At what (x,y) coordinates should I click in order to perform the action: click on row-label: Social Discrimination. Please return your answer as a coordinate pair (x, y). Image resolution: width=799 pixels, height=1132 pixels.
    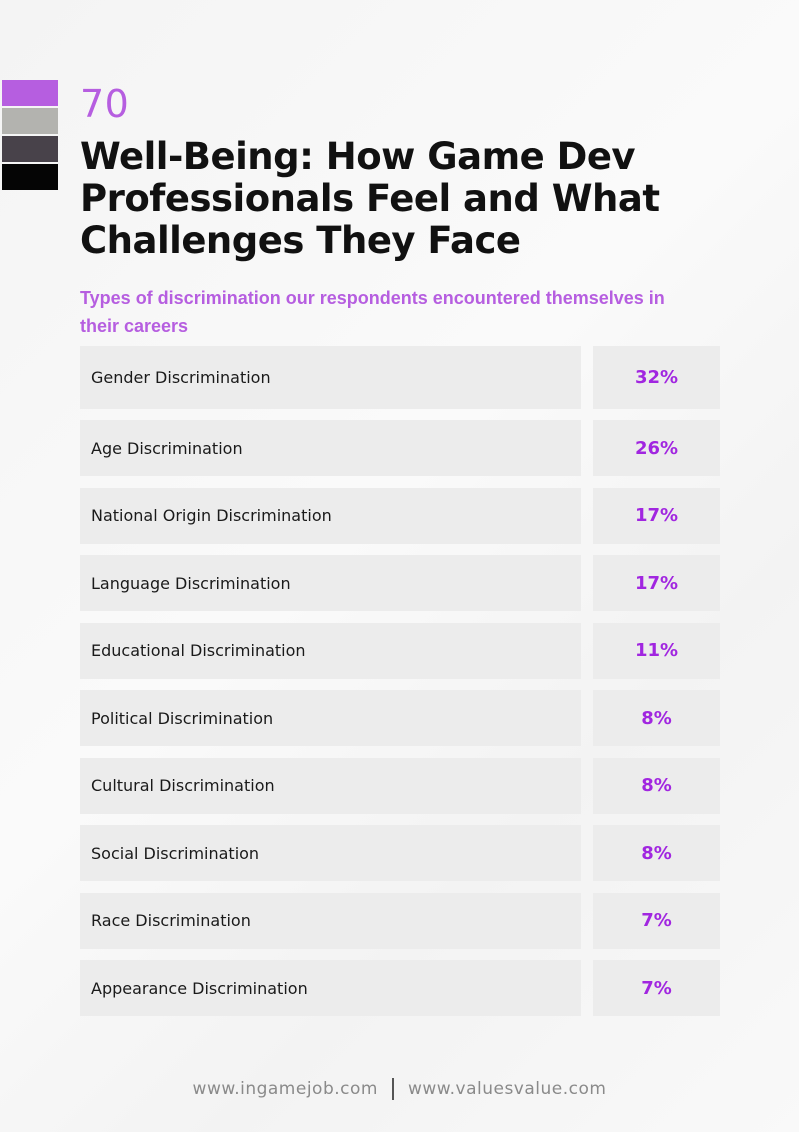
    Looking at the image, I should click on (330, 853).